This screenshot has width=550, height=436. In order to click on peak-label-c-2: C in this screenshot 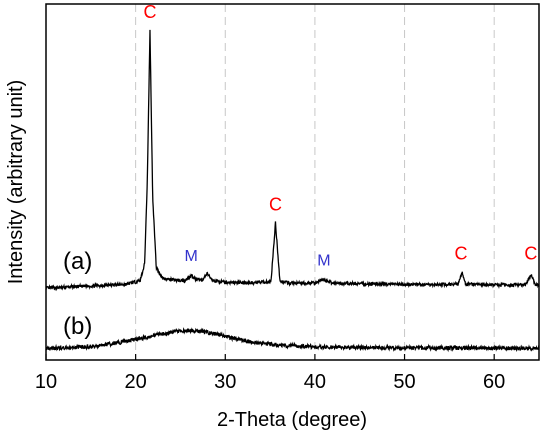, I will do `click(275, 204)`.